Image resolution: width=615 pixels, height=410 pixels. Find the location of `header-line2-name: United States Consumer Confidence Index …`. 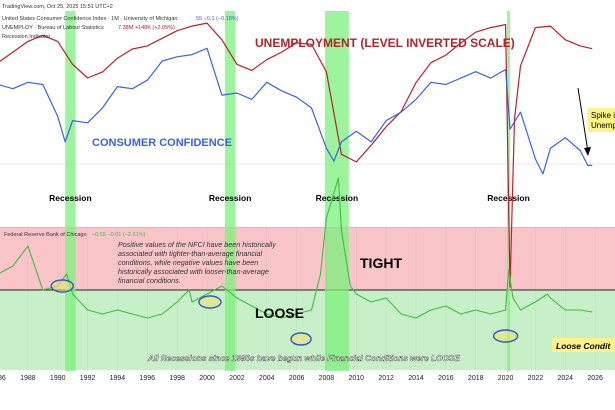

header-line2-name: United States Consumer Confidence Index … is located at coordinates (89, 19).